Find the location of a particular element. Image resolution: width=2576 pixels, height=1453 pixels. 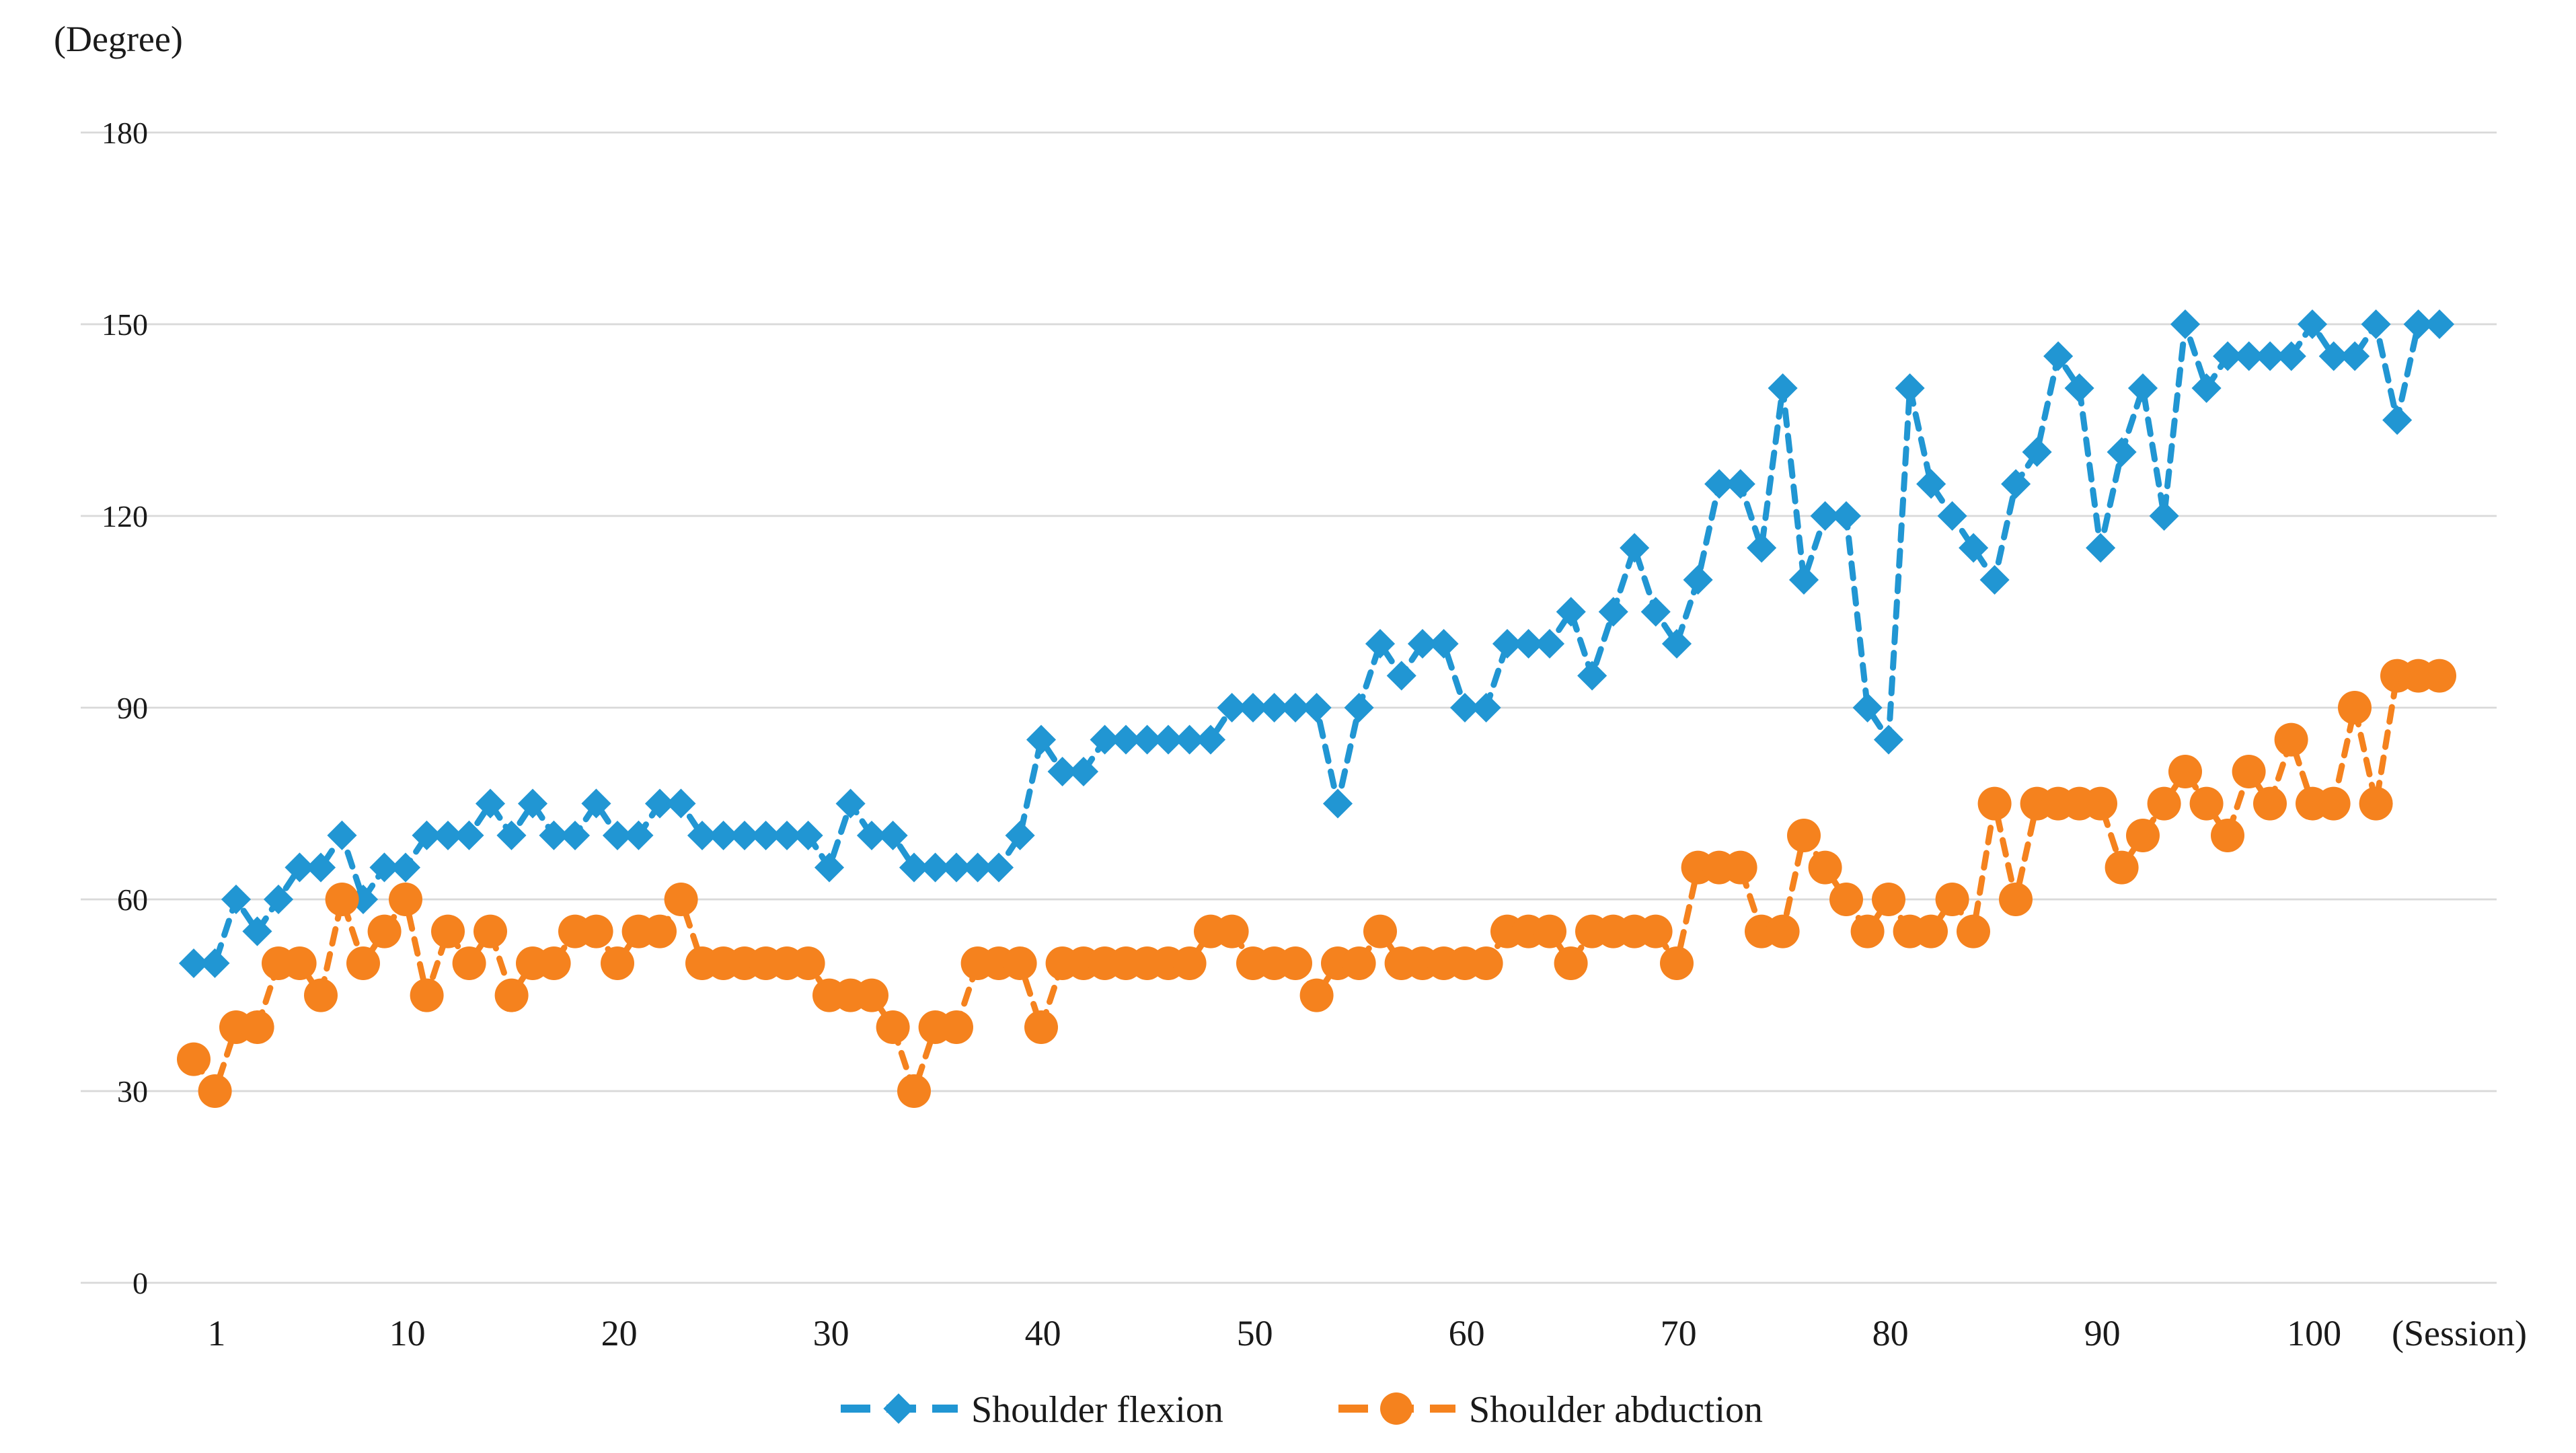

y-tick-0: 0 is located at coordinates (140, 1283).